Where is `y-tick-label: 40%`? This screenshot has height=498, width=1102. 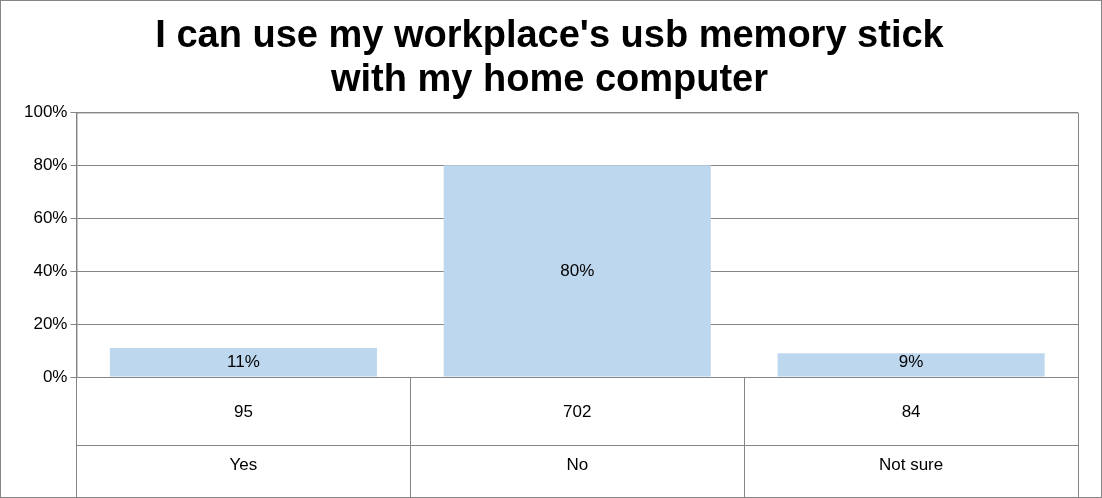 y-tick-label: 40% is located at coordinates (50, 270).